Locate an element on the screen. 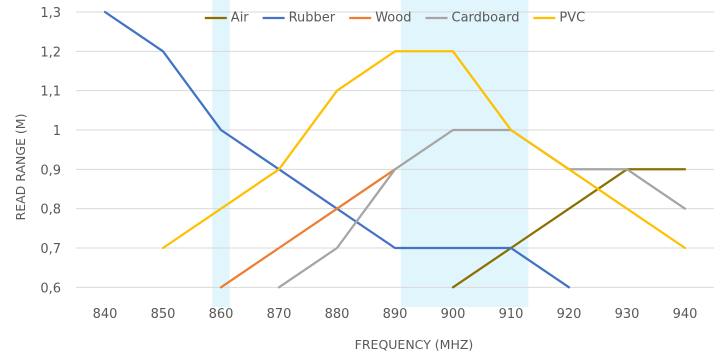 The image size is (725, 355). legend-item-wood: Wood is located at coordinates (380, 18).